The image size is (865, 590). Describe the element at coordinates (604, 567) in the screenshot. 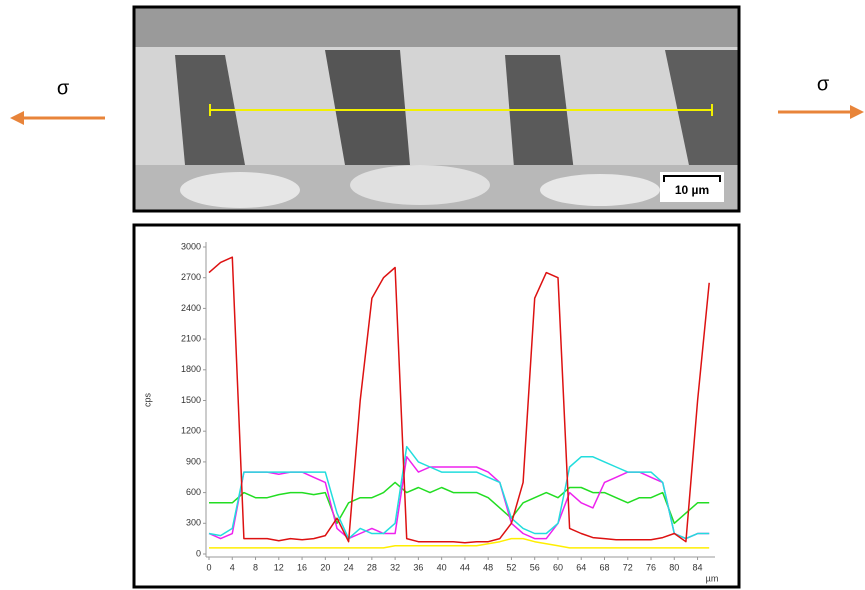

I see `x-tick-label: 68` at that location.